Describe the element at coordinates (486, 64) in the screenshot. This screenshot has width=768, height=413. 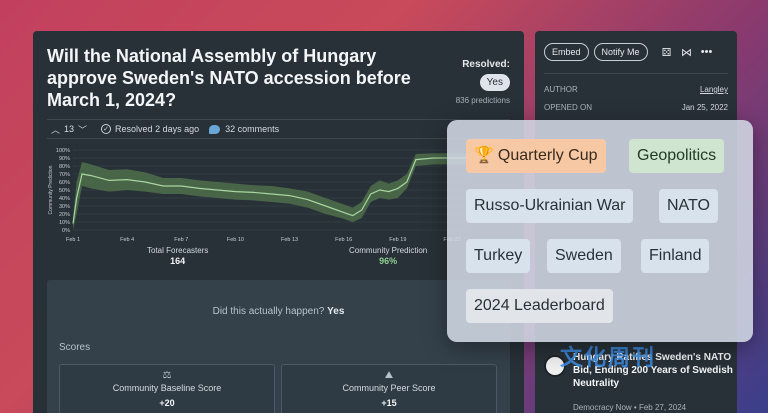
I see `resolved-label: Resolved:` at that location.